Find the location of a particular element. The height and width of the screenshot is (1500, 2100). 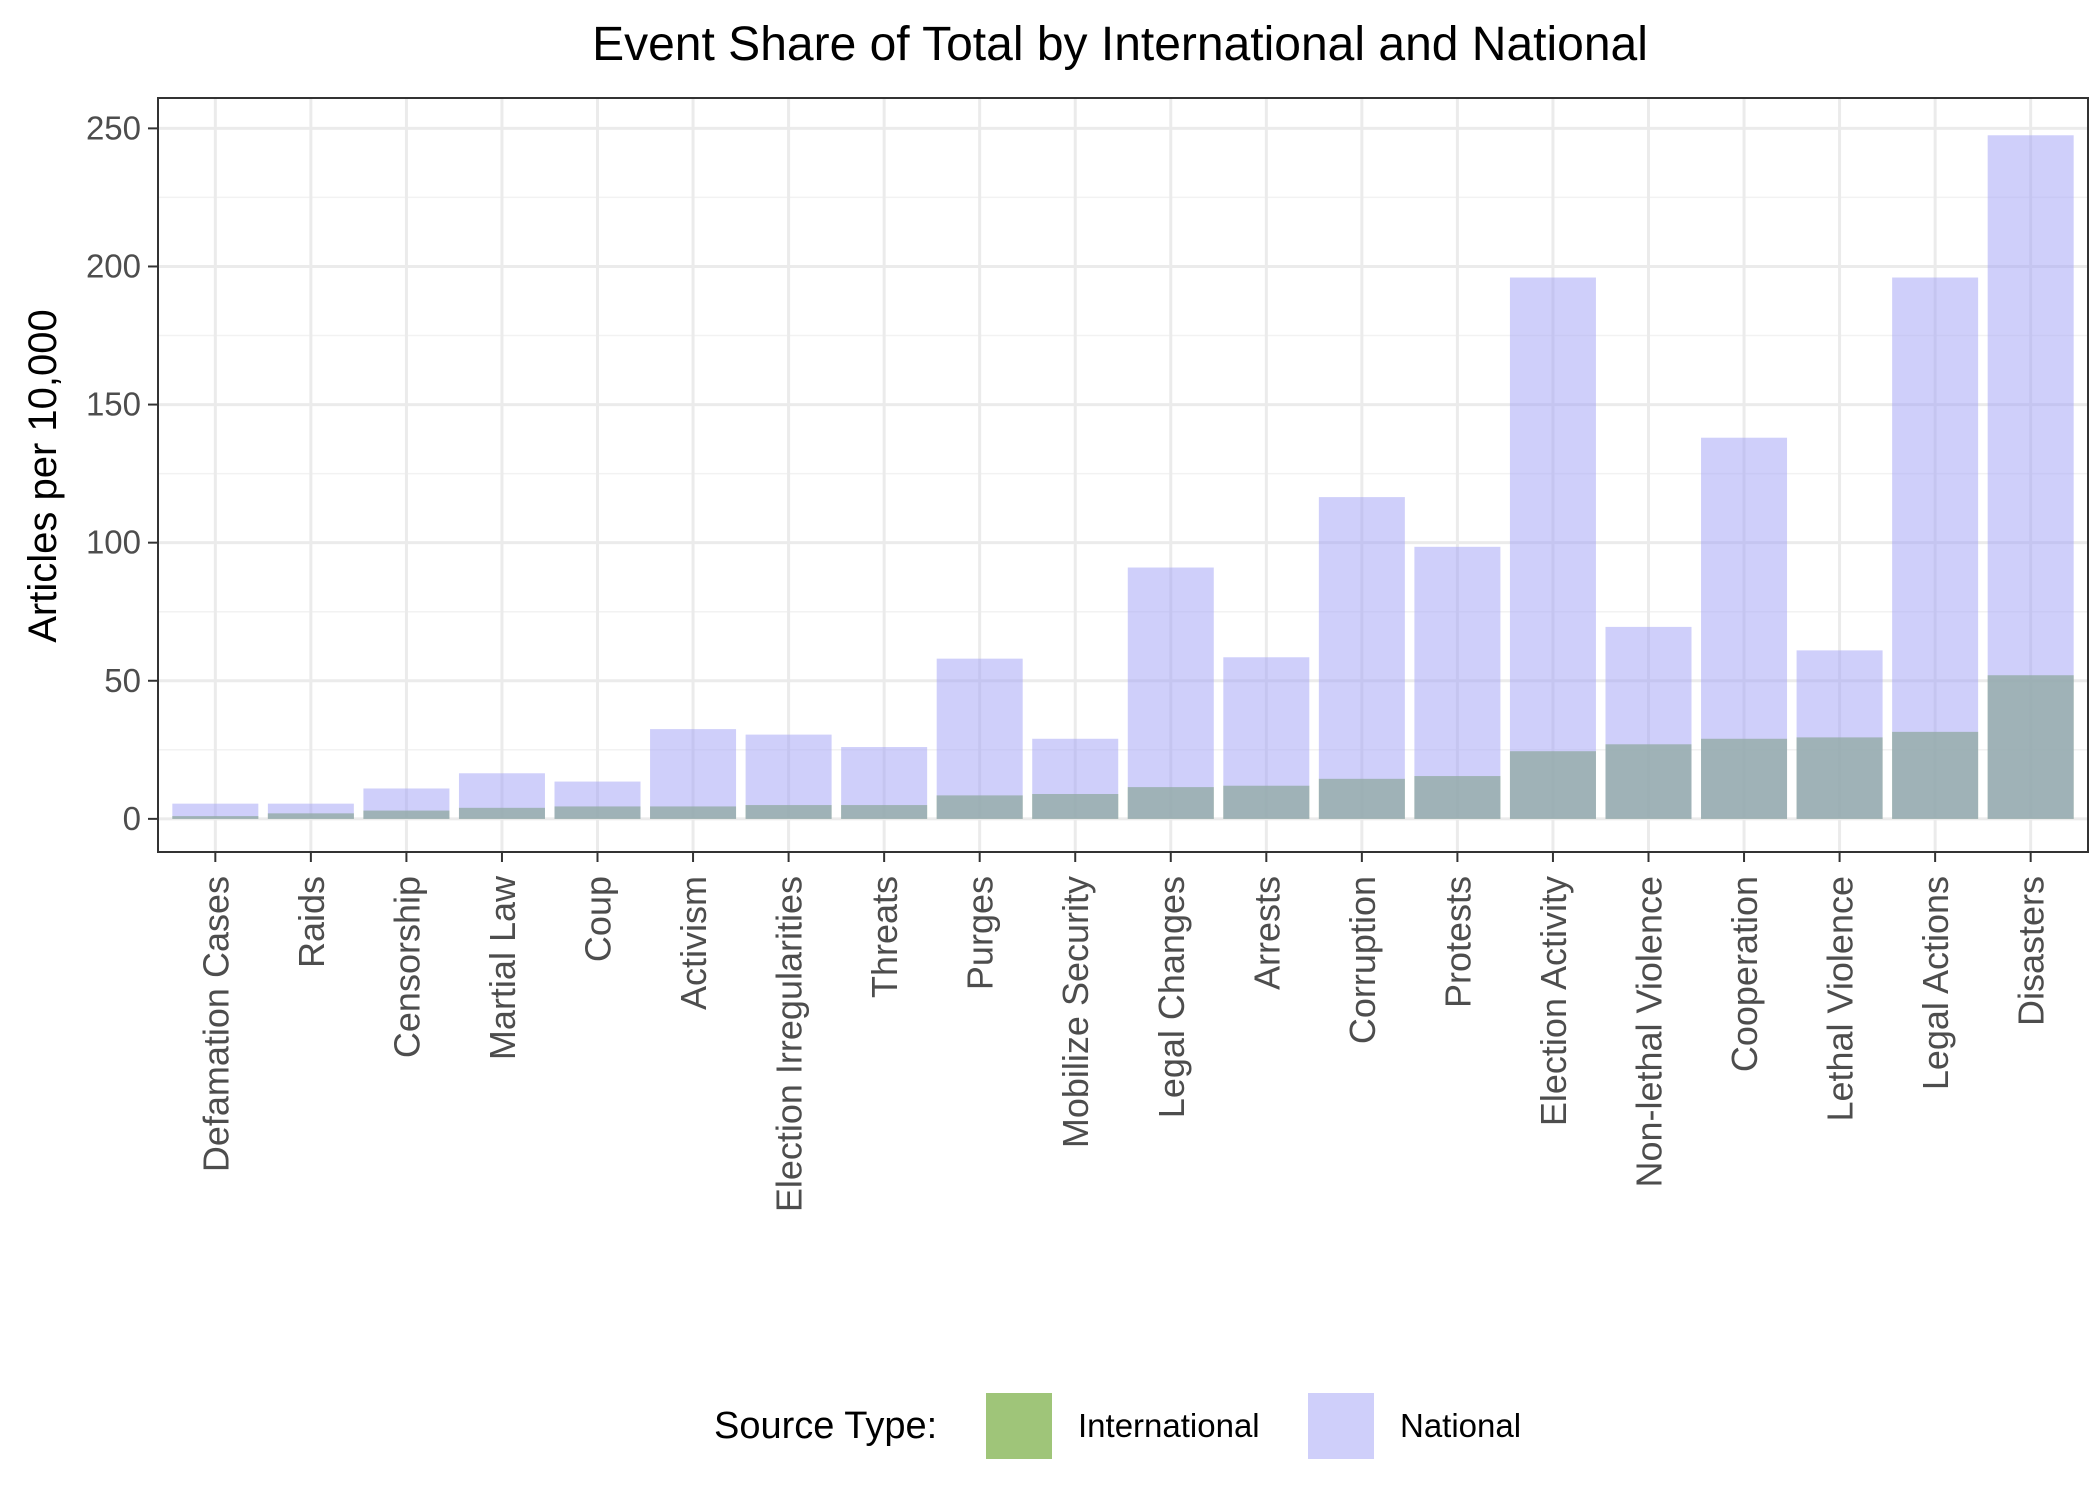

x-tick-label: Defamation Cases is located at coordinates (215, 1024).